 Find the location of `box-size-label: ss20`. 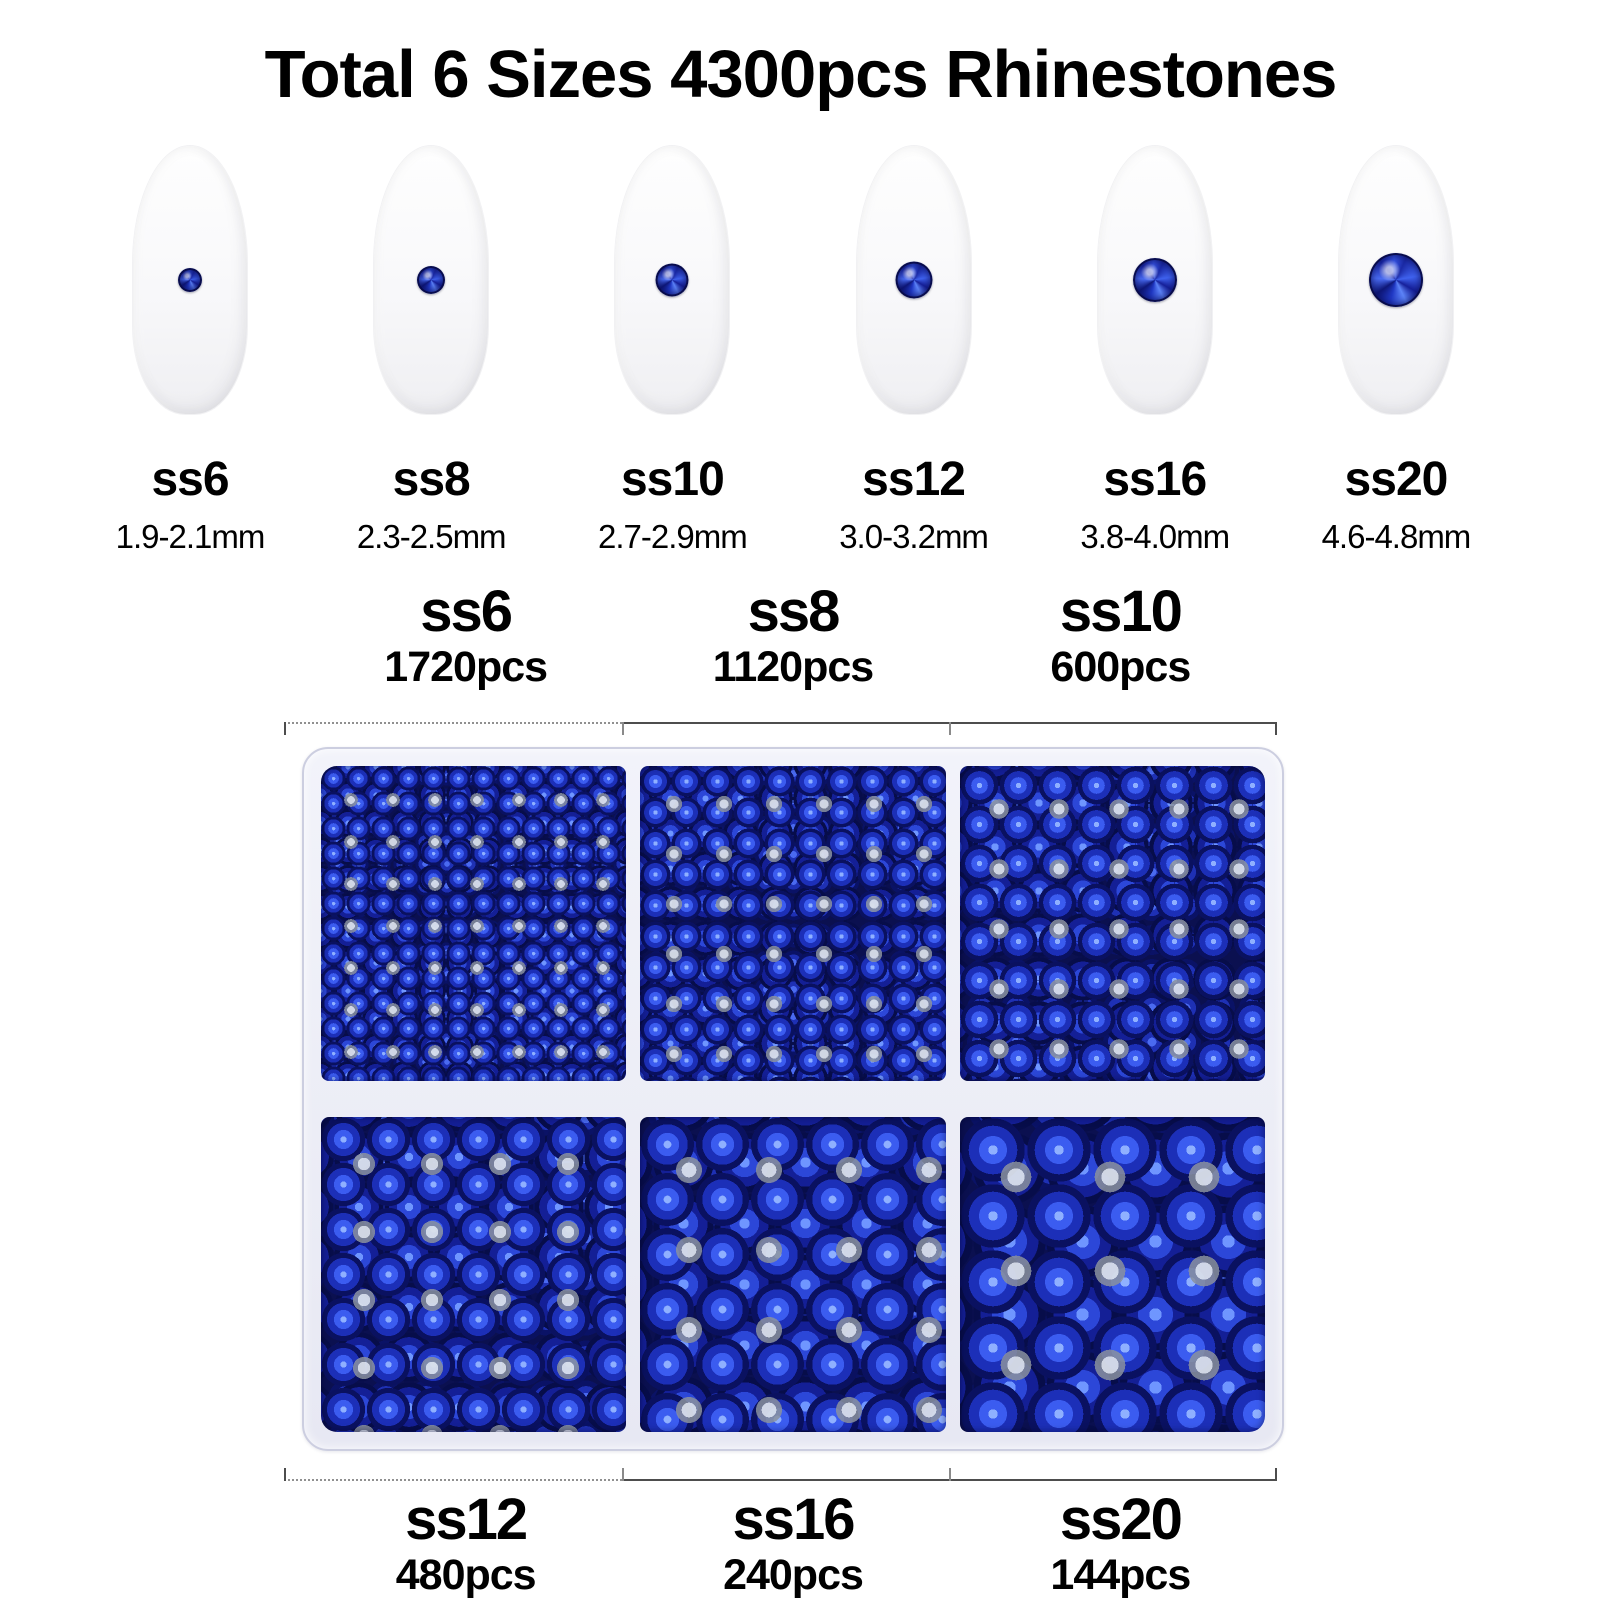

box-size-label: ss20 is located at coordinates (1121, 1519).